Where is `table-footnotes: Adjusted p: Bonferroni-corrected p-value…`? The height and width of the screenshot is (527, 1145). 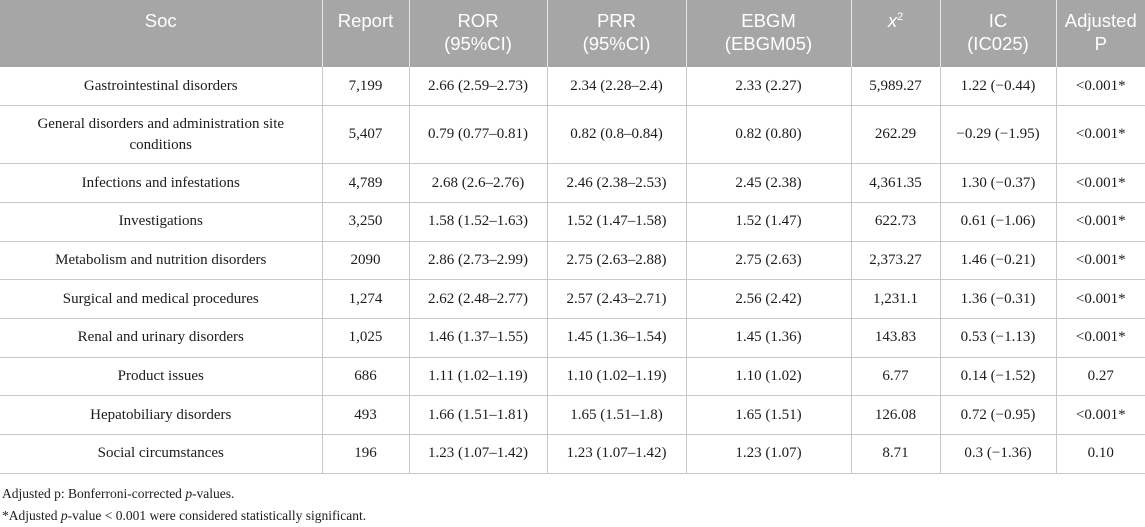 table-footnotes: Adjusted p: Bonferroni-corrected p-value… is located at coordinates (184, 505).